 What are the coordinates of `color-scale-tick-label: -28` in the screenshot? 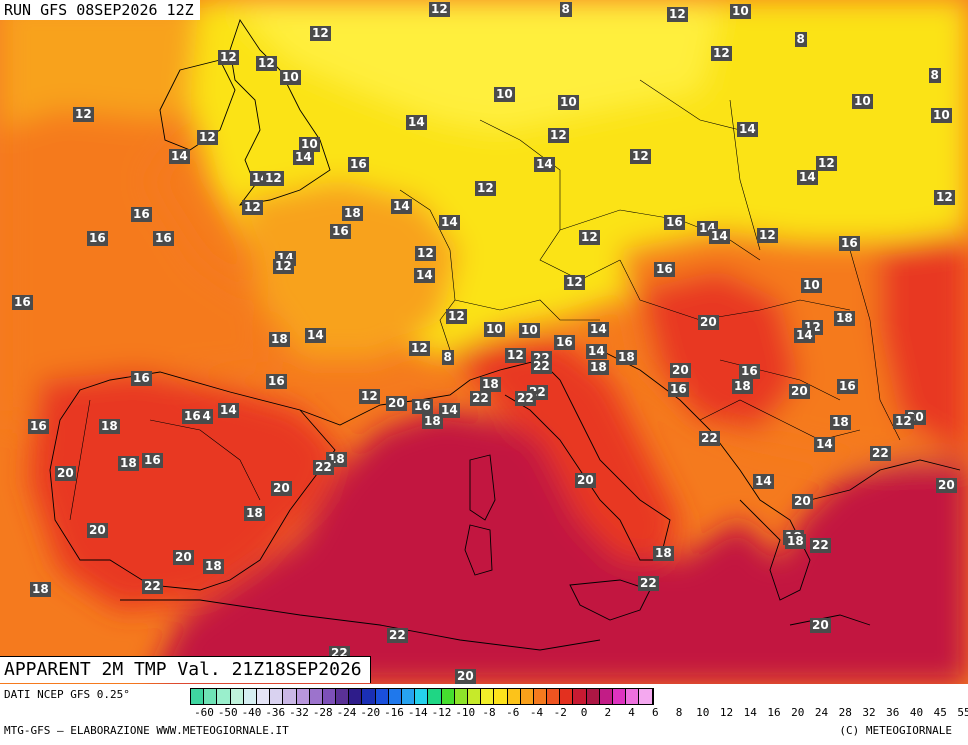 It's located at (322, 712).